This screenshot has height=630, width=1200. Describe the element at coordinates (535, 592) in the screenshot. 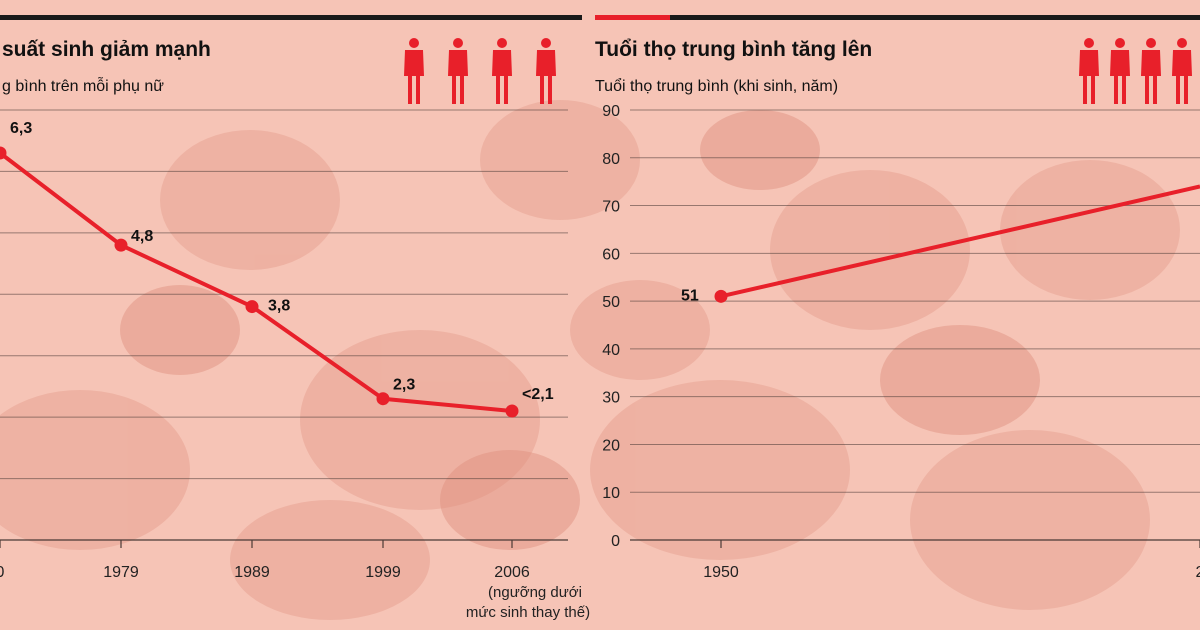

I see `left-note-line-1: (ngưỡng dưới` at that location.